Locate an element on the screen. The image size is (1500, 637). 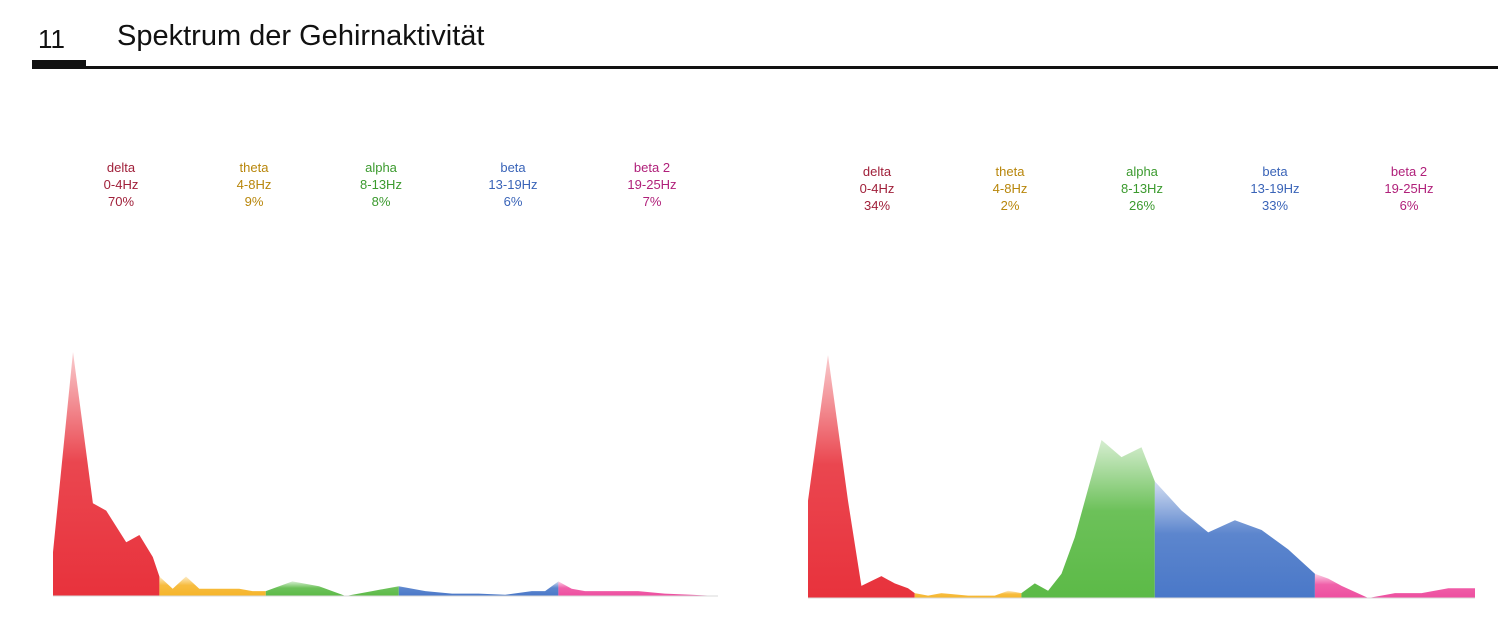
band-percent-label-beta: 33% is located at coordinates (1275, 205).